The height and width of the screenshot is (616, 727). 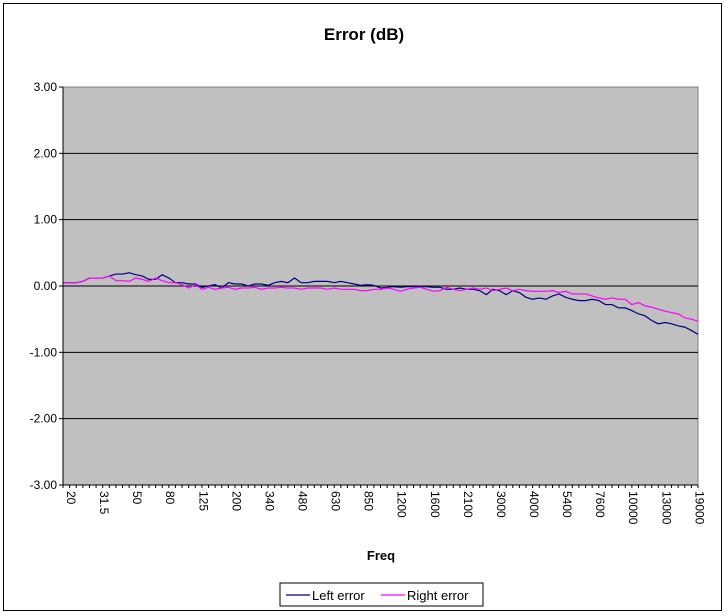 I want to click on x-tick-label: 1600, so click(x=435, y=504).